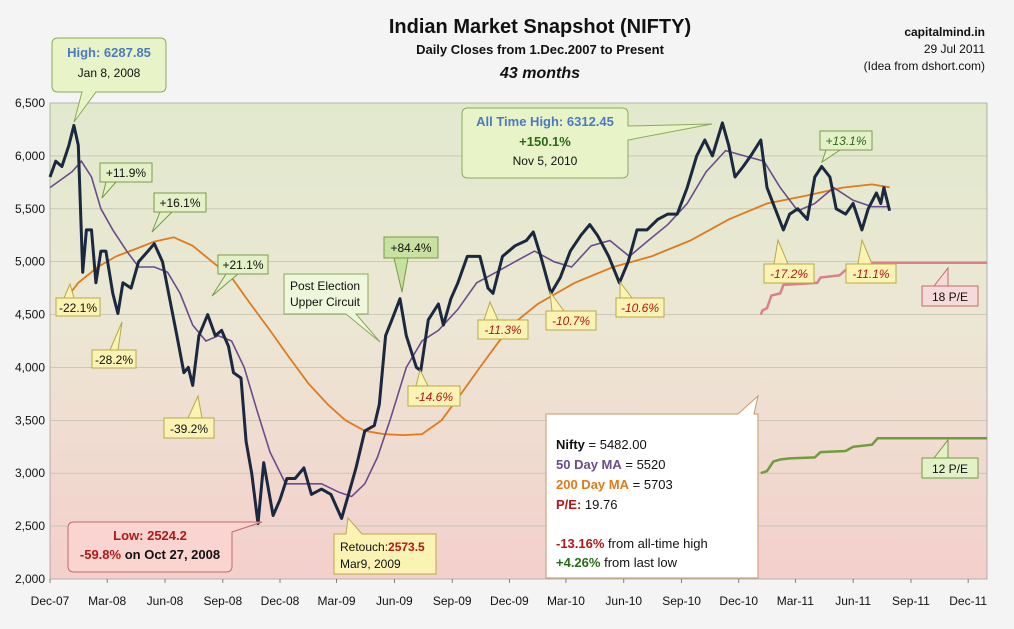 This screenshot has height=629, width=1014. I want to click on pct-callout: +16.1%, so click(179, 212).